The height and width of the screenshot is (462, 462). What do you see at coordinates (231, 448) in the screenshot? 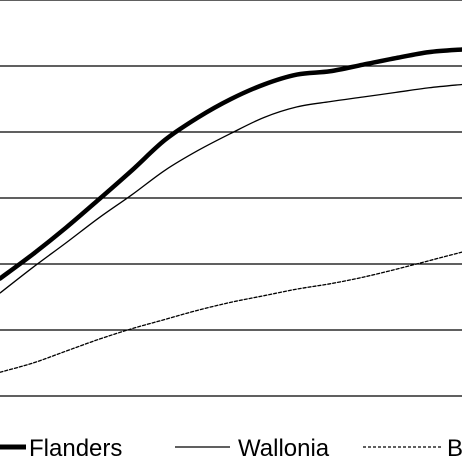
I see `legend: Flanders Wallonia B` at bounding box center [231, 448].